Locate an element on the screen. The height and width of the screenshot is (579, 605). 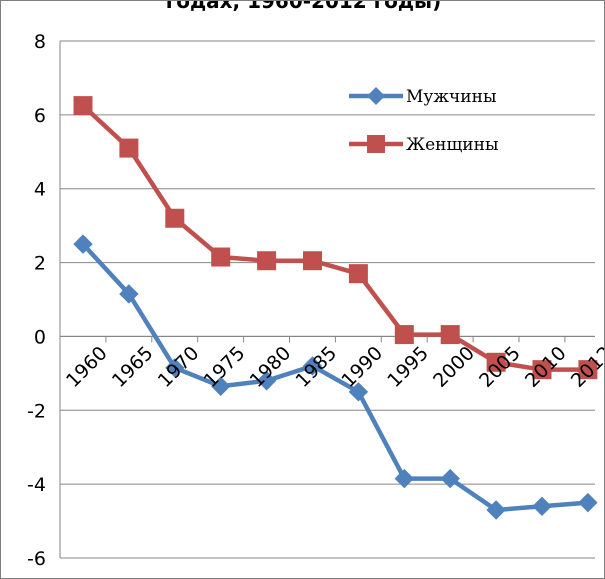
x-tick-label: 1965 is located at coordinates (133, 367).